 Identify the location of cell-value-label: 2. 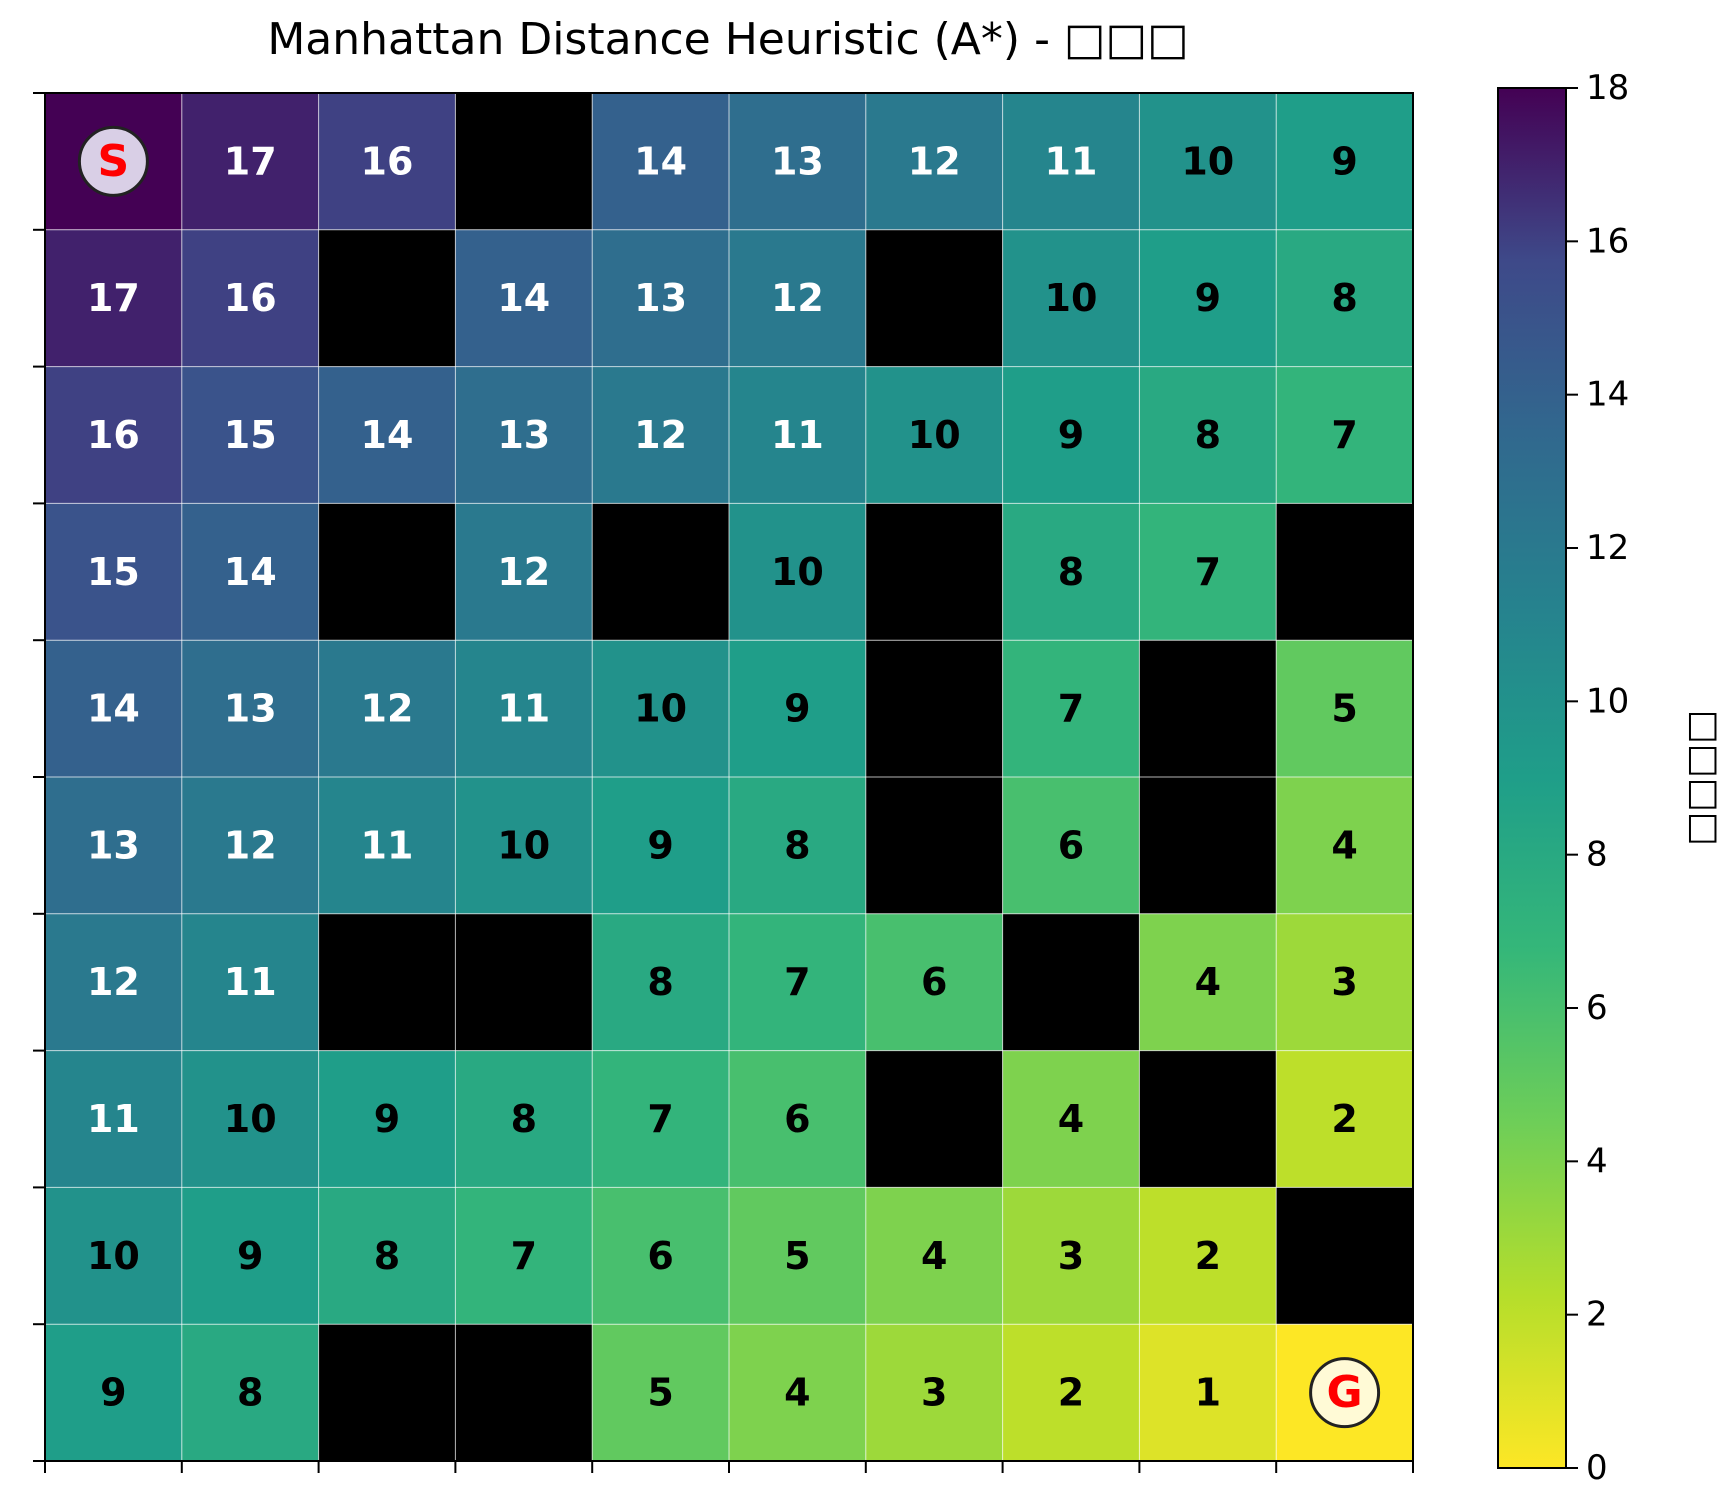
(1344, 1119).